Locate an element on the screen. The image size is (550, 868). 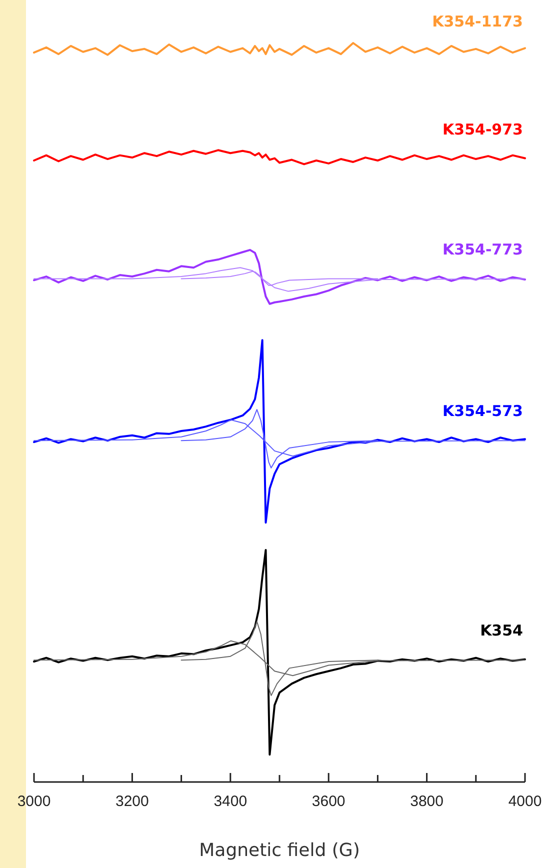
x-tick-label: 3800 is located at coordinates (427, 801).